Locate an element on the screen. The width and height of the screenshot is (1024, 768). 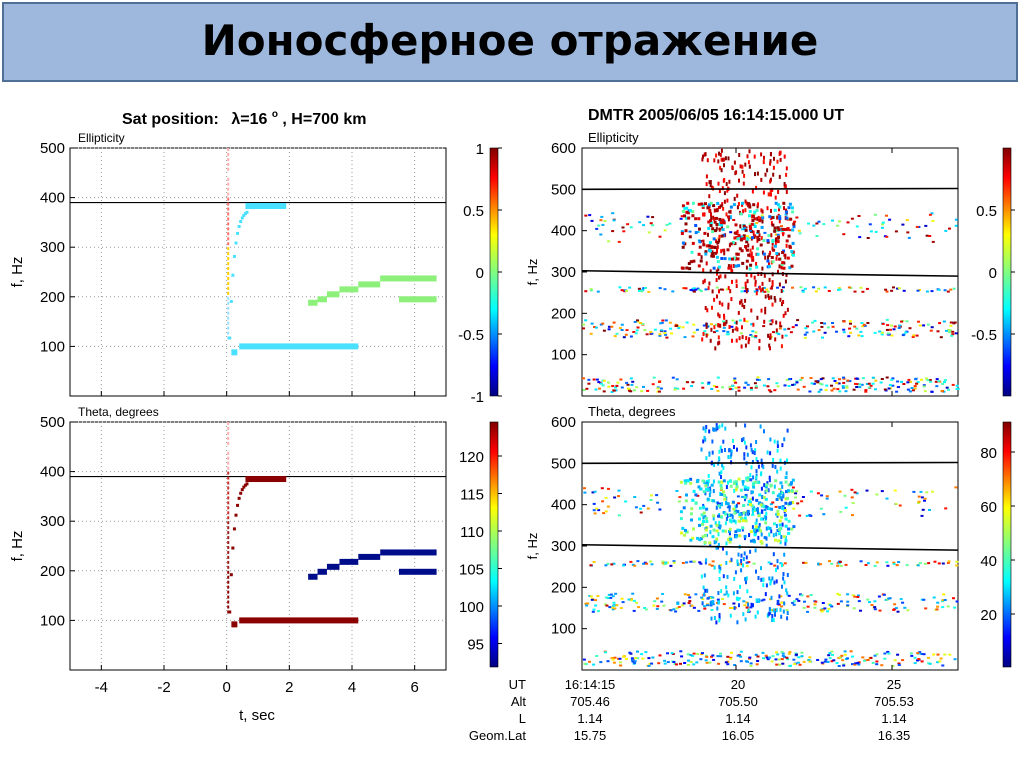
left-header: Sat position: λ=16 o , H=700 km is located at coordinates (244, 116).